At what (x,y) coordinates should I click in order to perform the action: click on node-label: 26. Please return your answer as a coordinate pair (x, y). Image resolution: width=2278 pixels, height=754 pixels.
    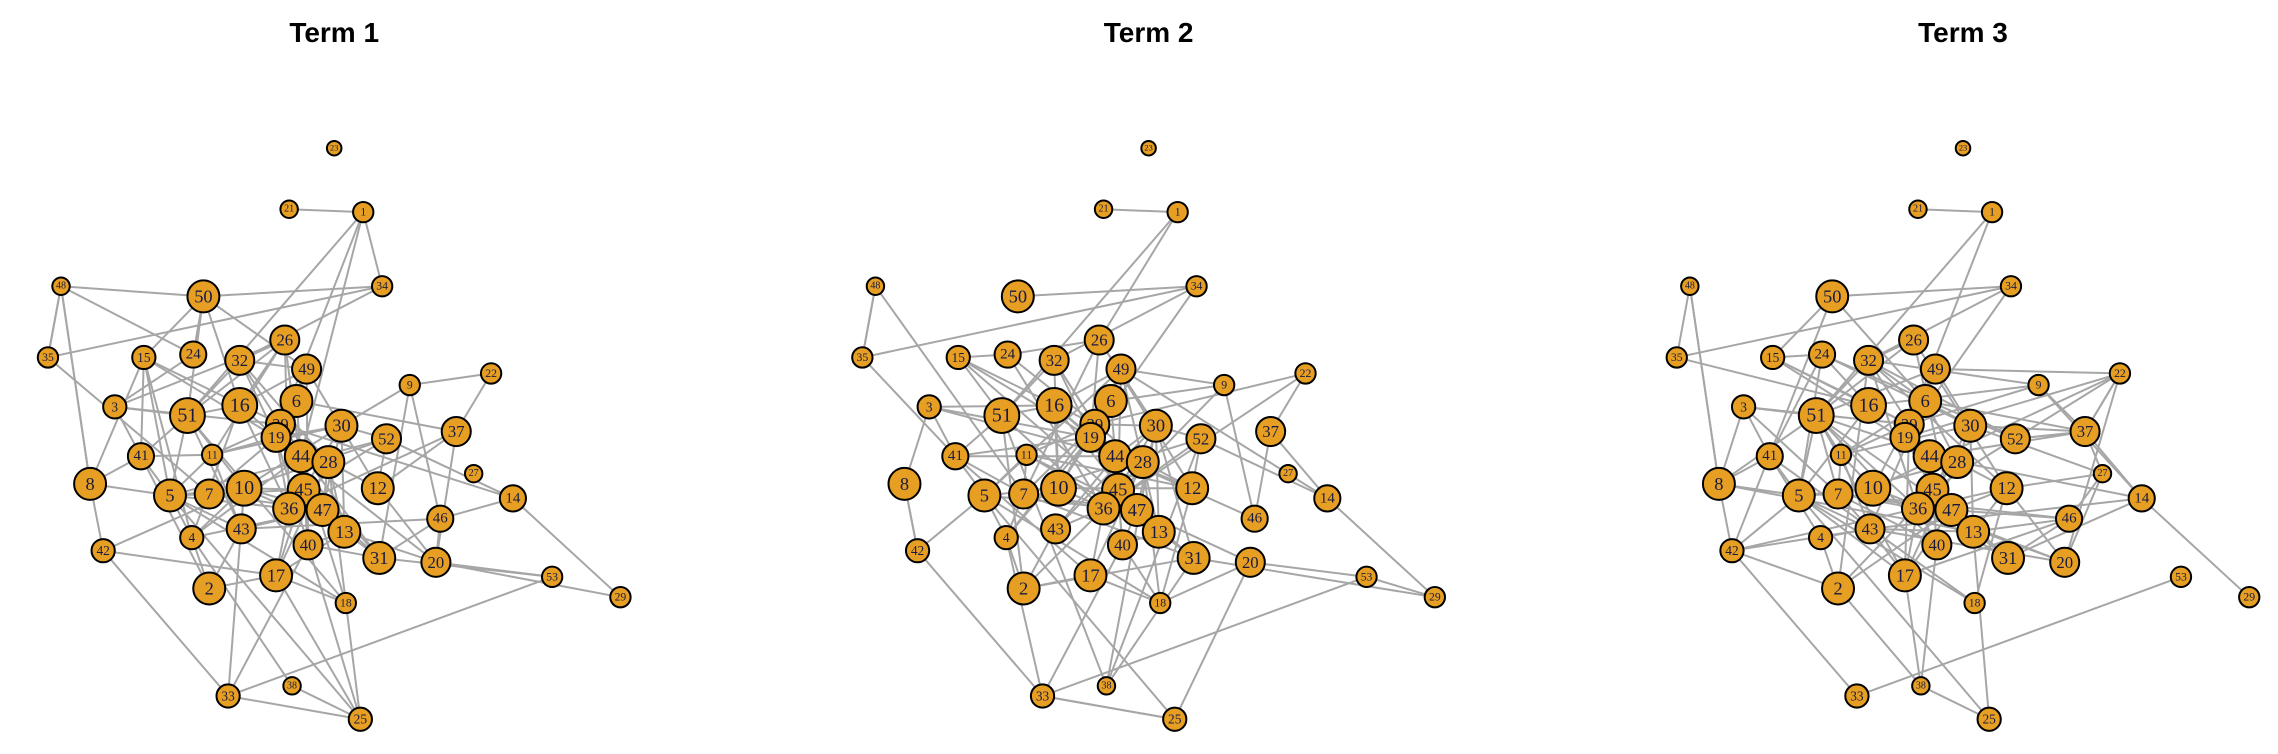
    Looking at the image, I should click on (1913, 340).